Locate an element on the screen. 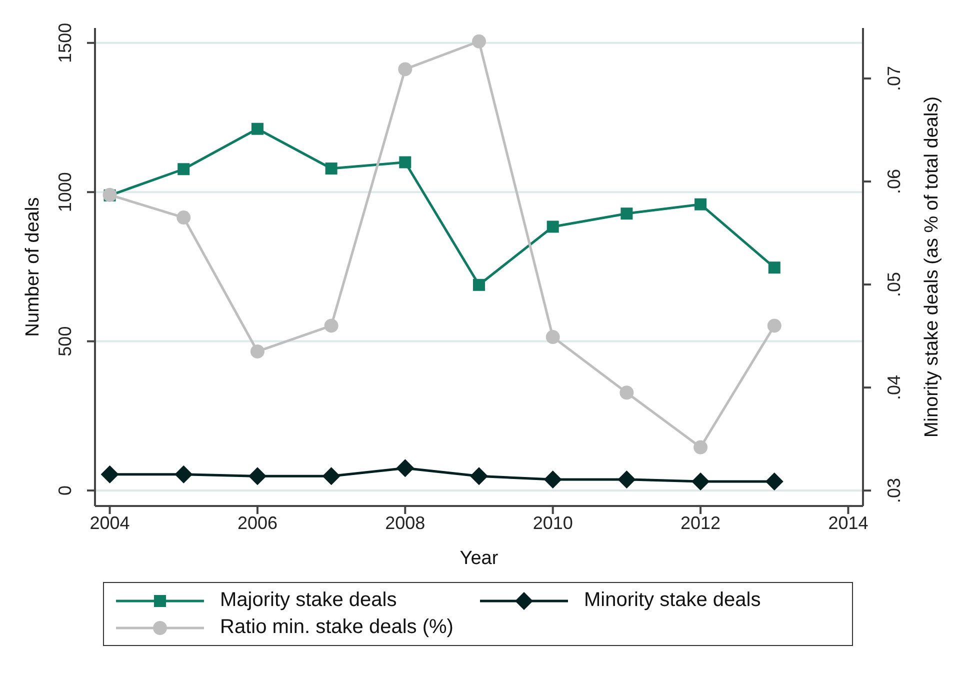 Image resolution: width=954 pixels, height=694 pixels. x-tick-label: 2004 is located at coordinates (110, 522).